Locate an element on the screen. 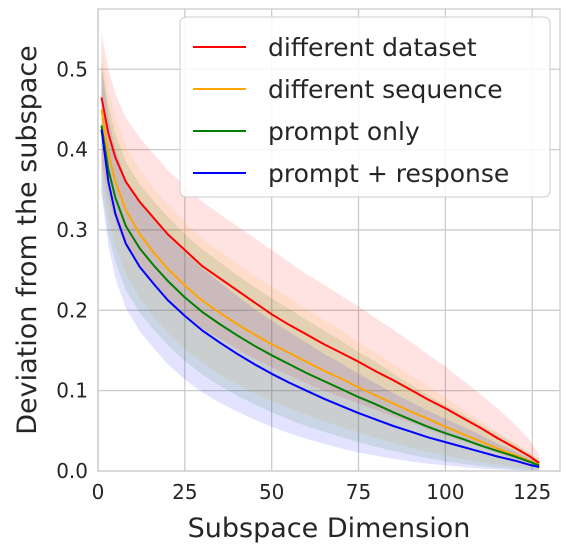  y-tick-label: 0.5 is located at coordinates (72, 69).